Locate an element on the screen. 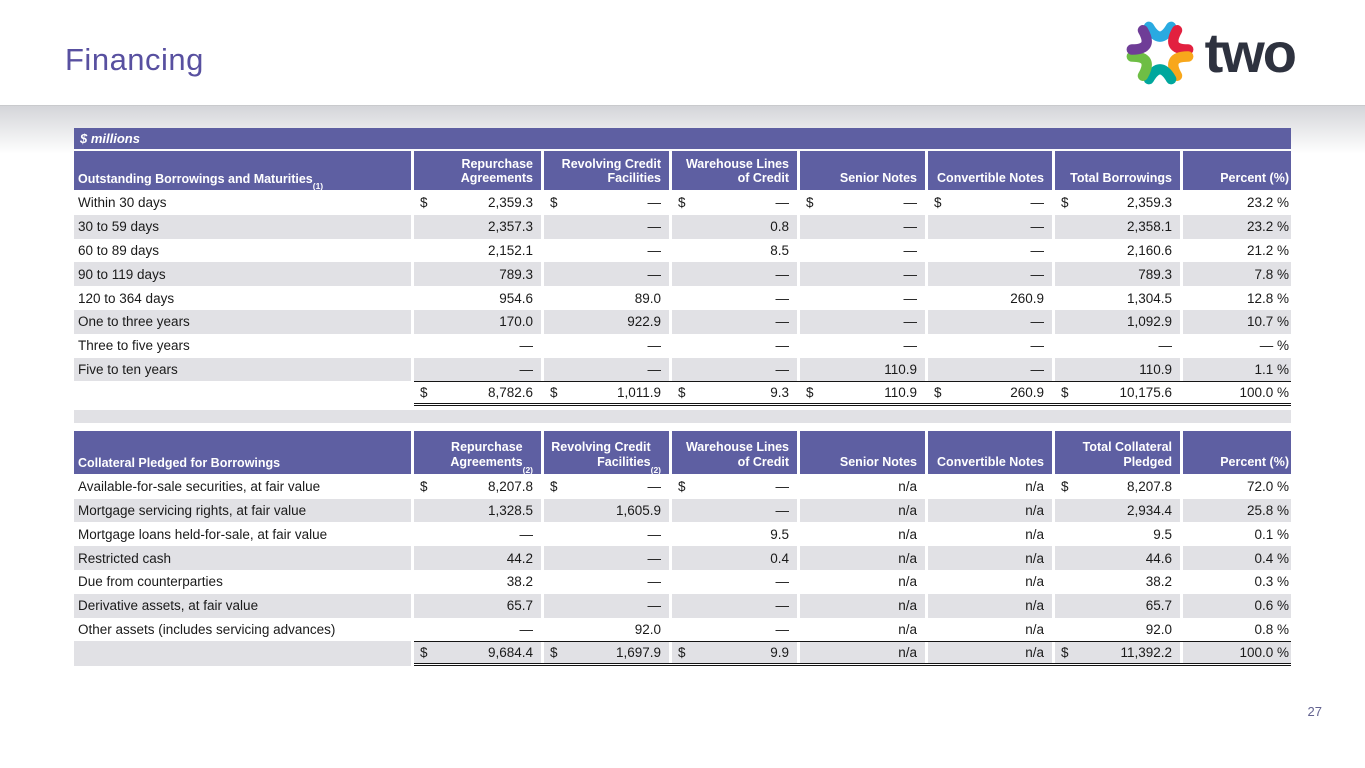 Image resolution: width=1365 pixels, height=768 pixels. column-header: Warehouse Lines of Credit is located at coordinates (734, 452).